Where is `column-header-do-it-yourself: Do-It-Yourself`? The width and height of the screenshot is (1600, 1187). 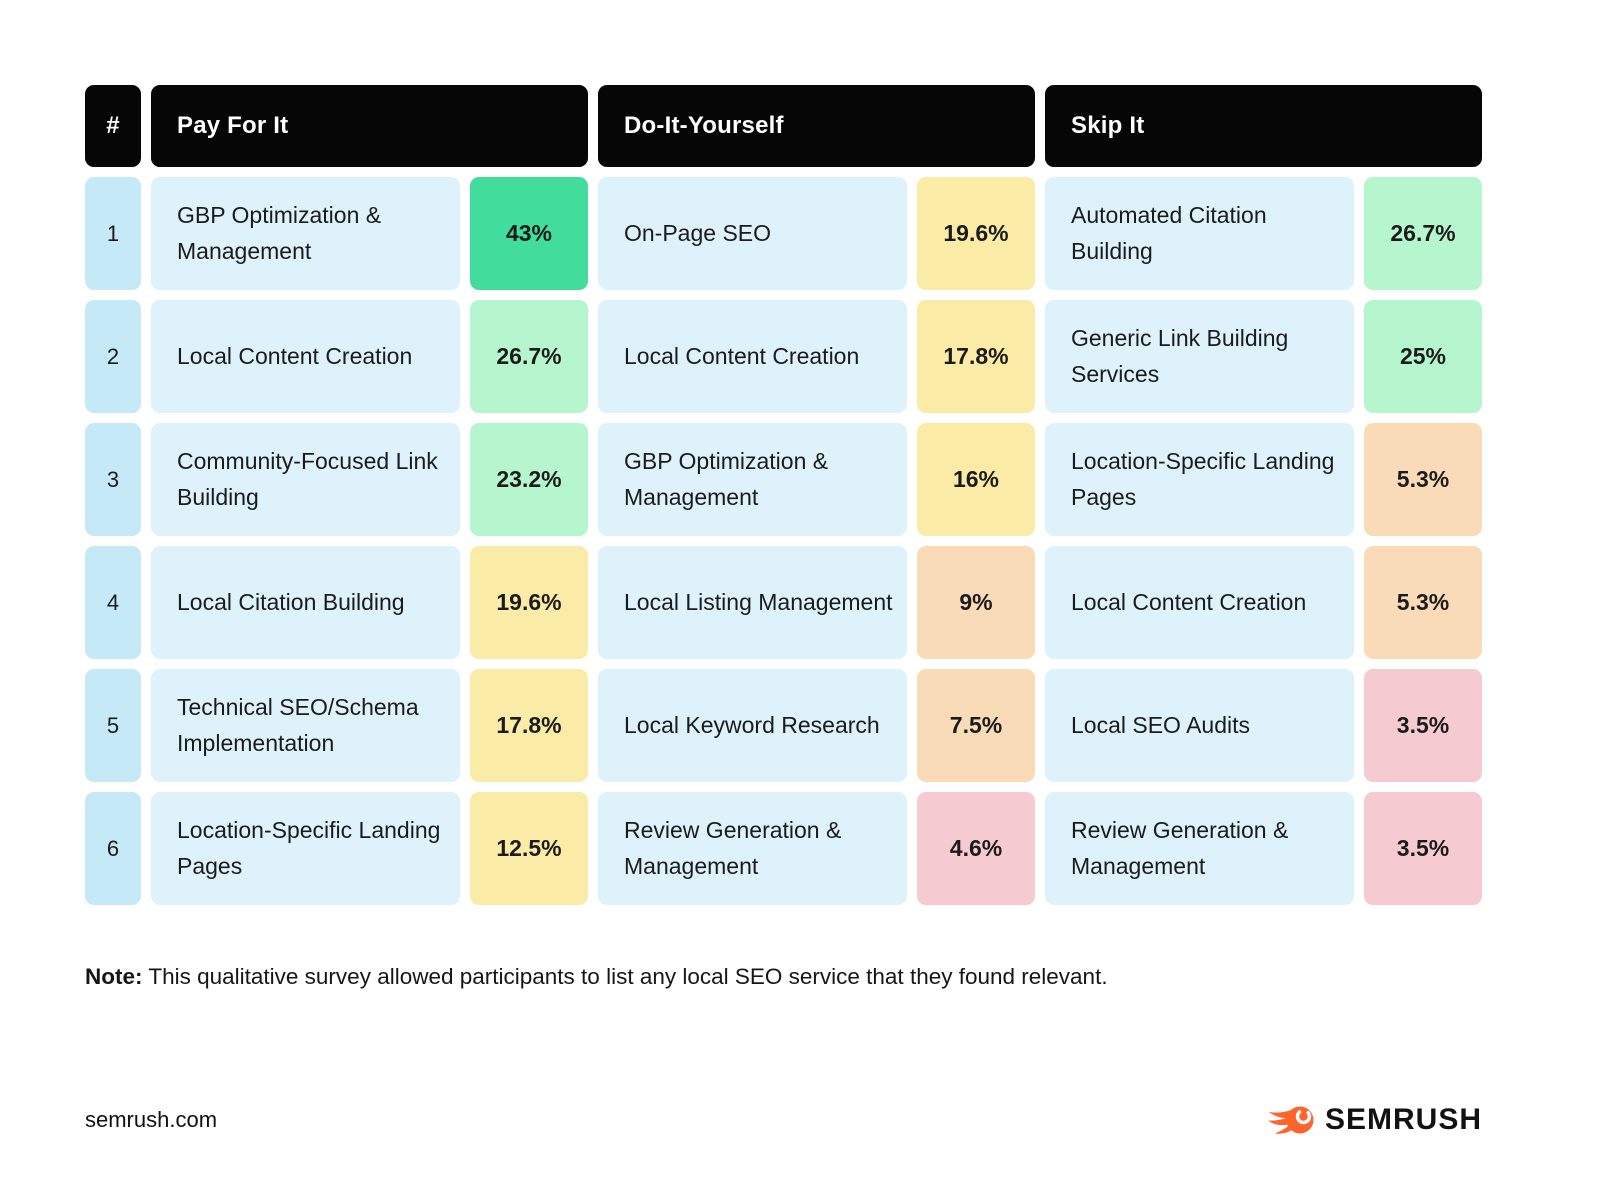 column-header-do-it-yourself: Do-It-Yourself is located at coordinates (816, 126).